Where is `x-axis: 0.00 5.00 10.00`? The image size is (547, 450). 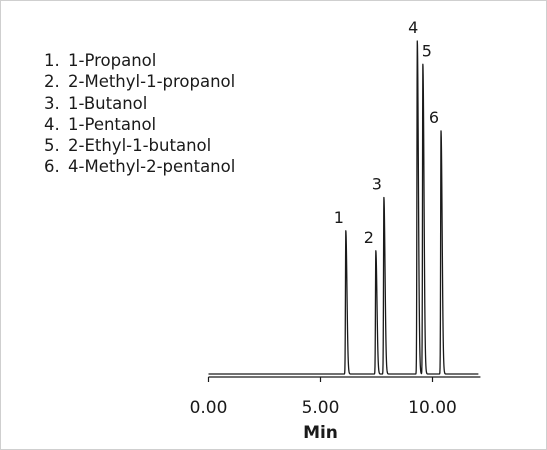
x-axis: 0.00 5.00 10.00 is located at coordinates (335, 397).